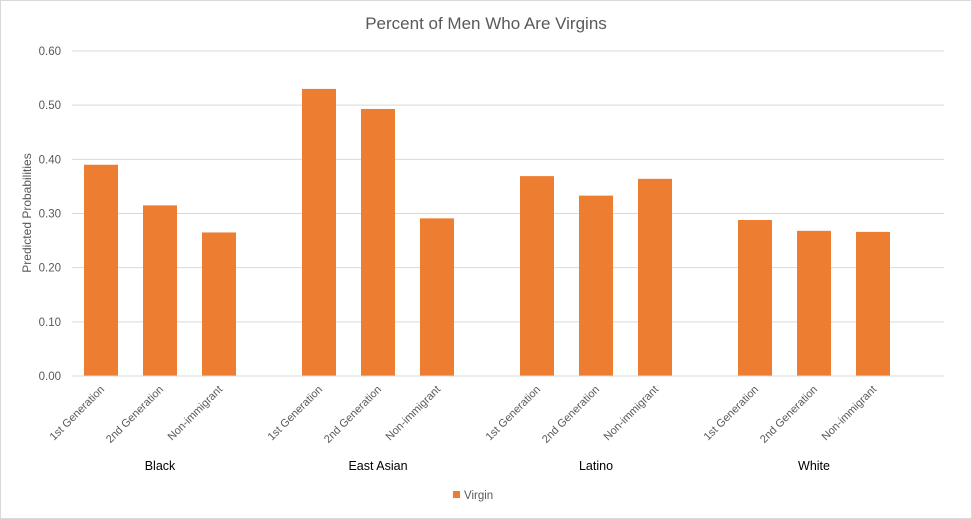  I want to click on y-tick-label: 0.10, so click(50, 323).